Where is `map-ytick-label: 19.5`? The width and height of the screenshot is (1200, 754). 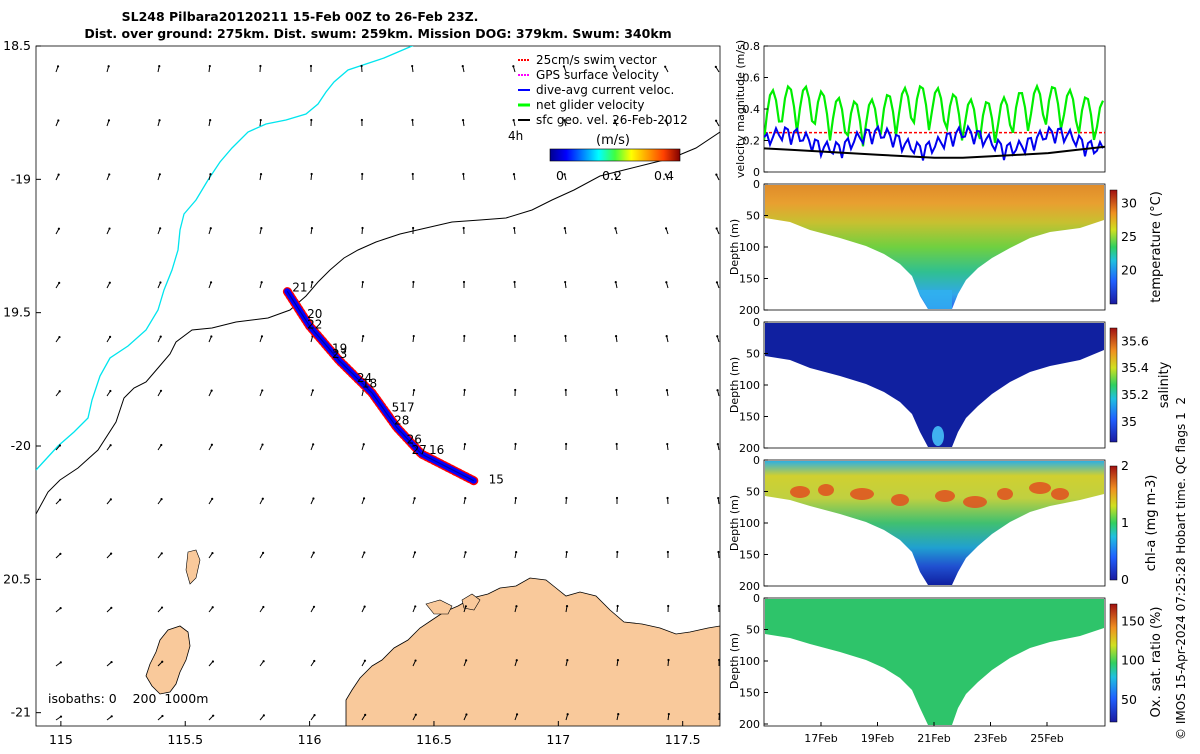 map-ytick-label: 19.5 is located at coordinates (17, 312).